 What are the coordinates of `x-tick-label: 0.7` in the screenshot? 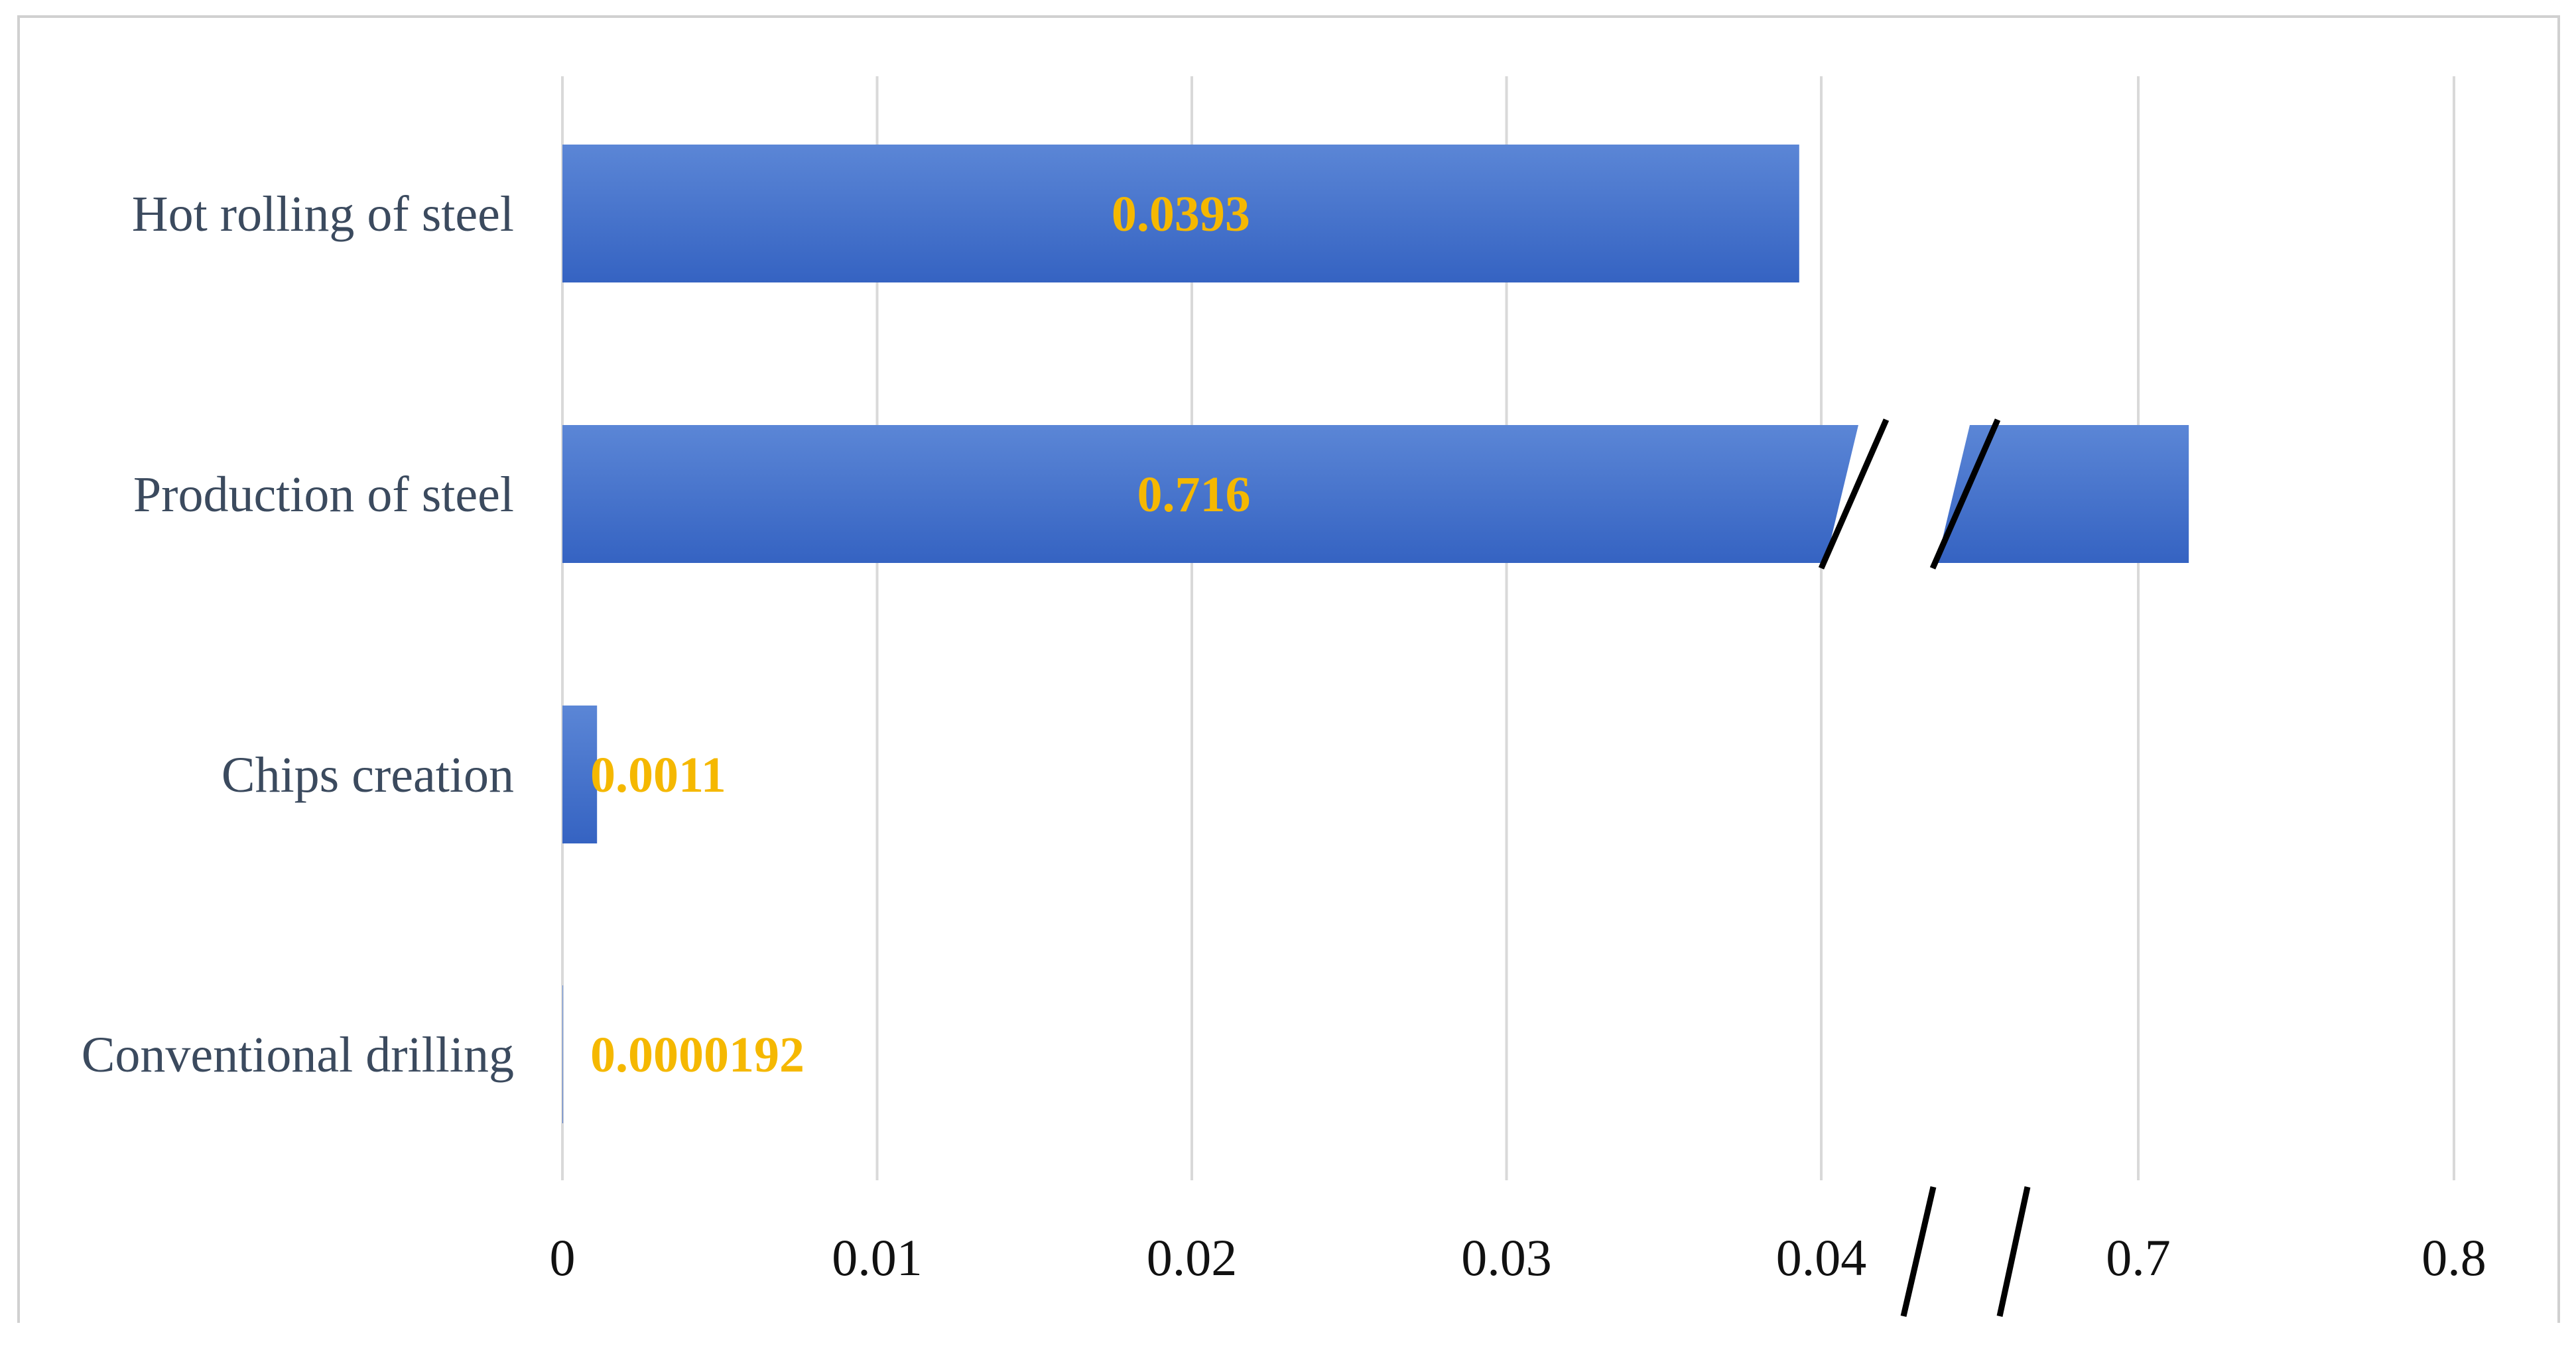 It's located at (2139, 1257).